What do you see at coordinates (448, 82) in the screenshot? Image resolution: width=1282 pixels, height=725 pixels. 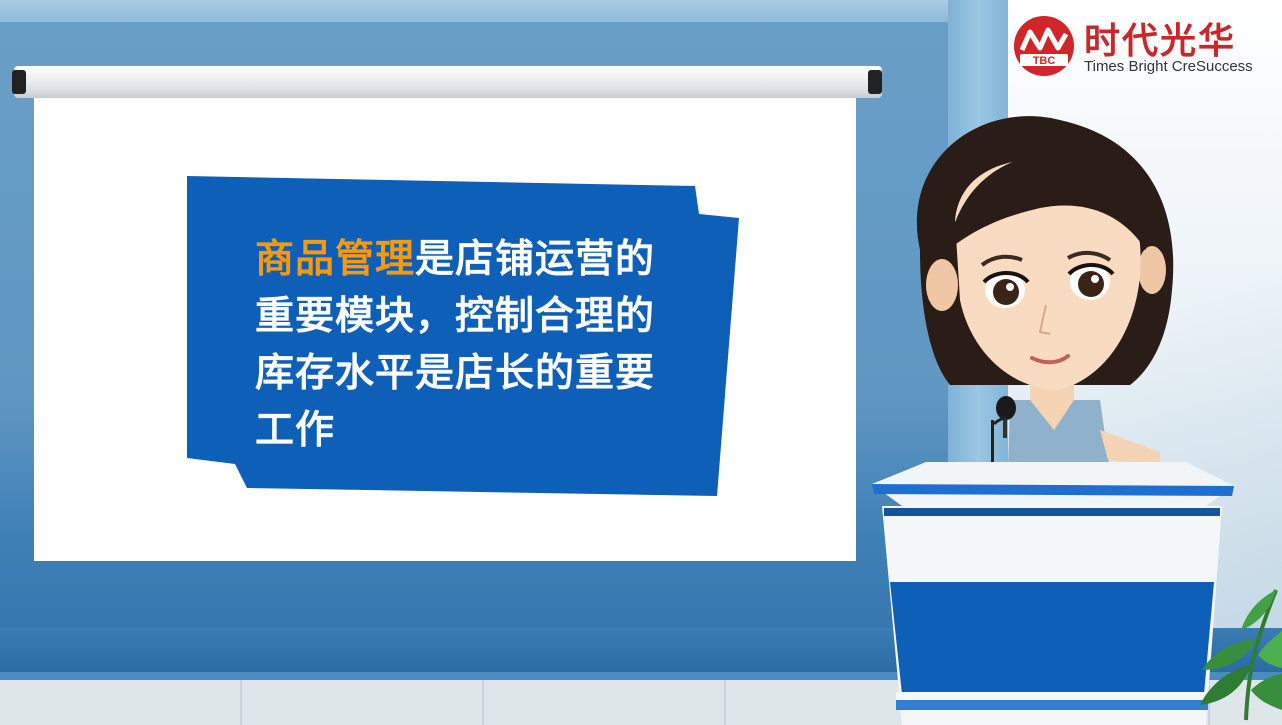 I see `projection-screen-roller` at bounding box center [448, 82].